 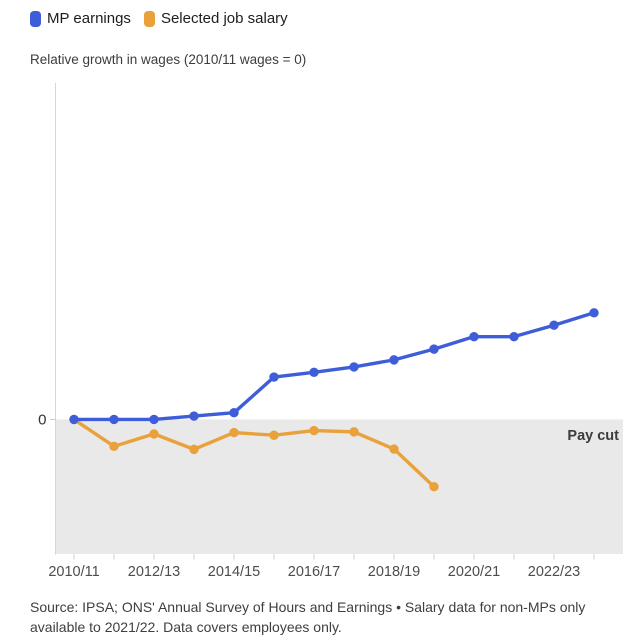 I want to click on pay-cut-label: Pay cut, so click(x=593, y=436).